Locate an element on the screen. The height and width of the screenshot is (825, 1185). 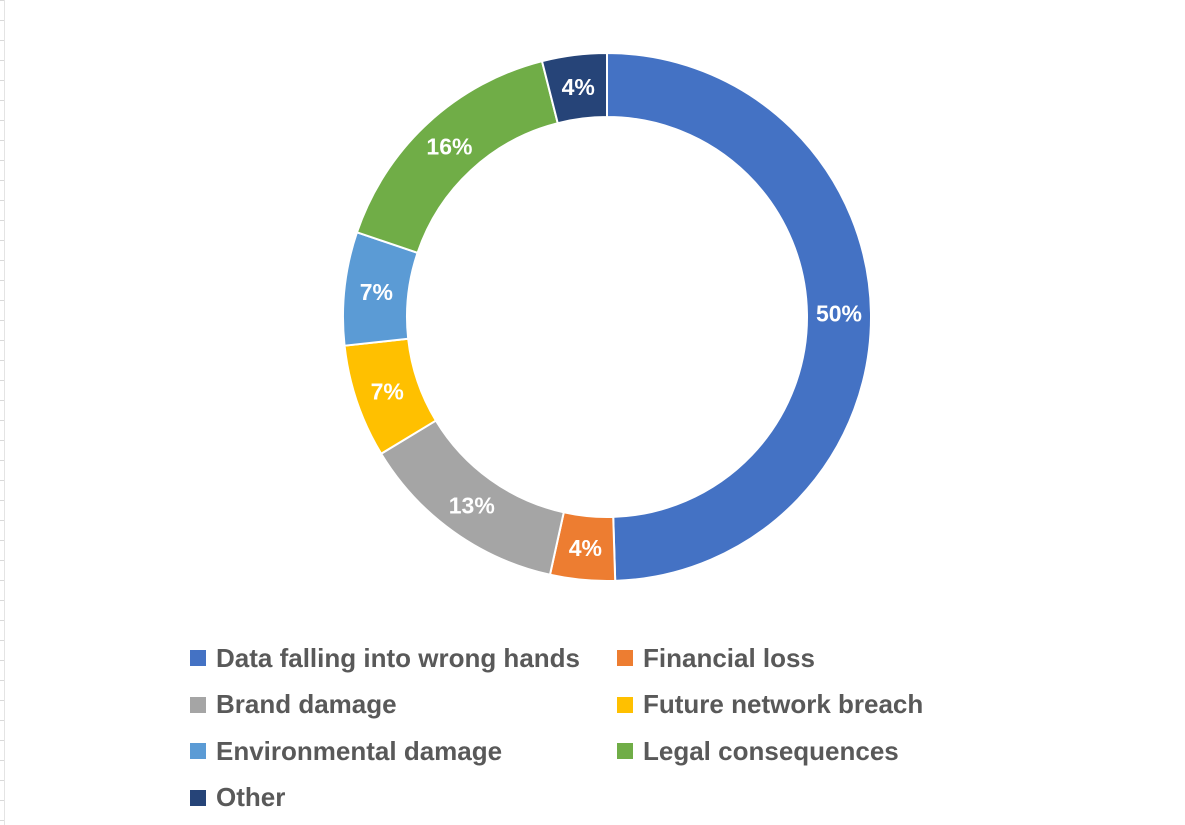
spreadsheet-gridline is located at coordinates (2, 412).